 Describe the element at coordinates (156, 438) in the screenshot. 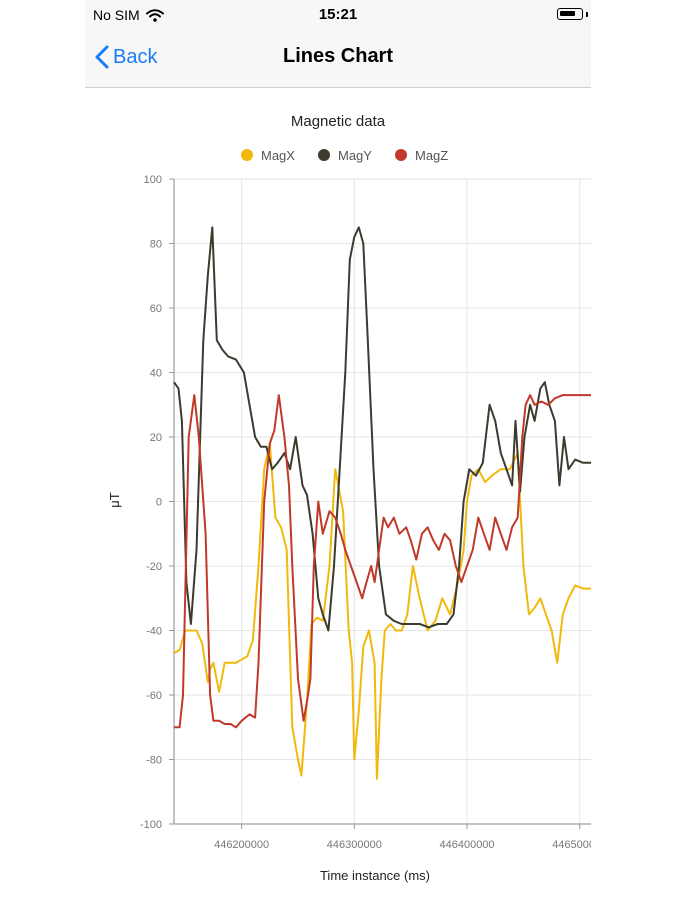

I see `y-tick-label: 20` at that location.